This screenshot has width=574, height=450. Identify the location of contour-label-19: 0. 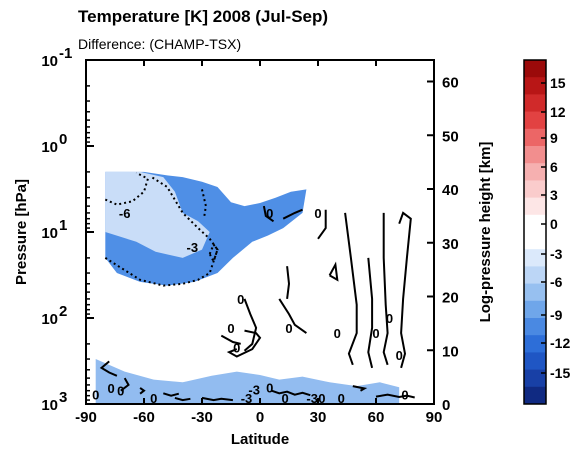
(284, 398).